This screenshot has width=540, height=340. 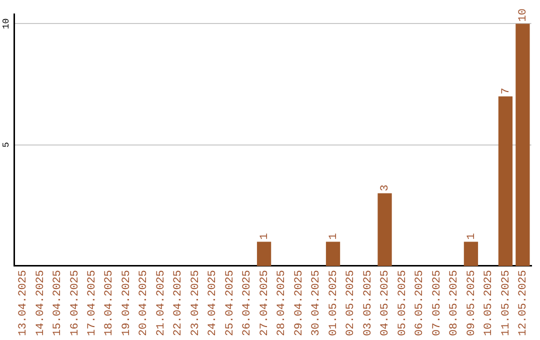 I want to click on x-tick-label: 09.05.2025, so click(x=472, y=303).